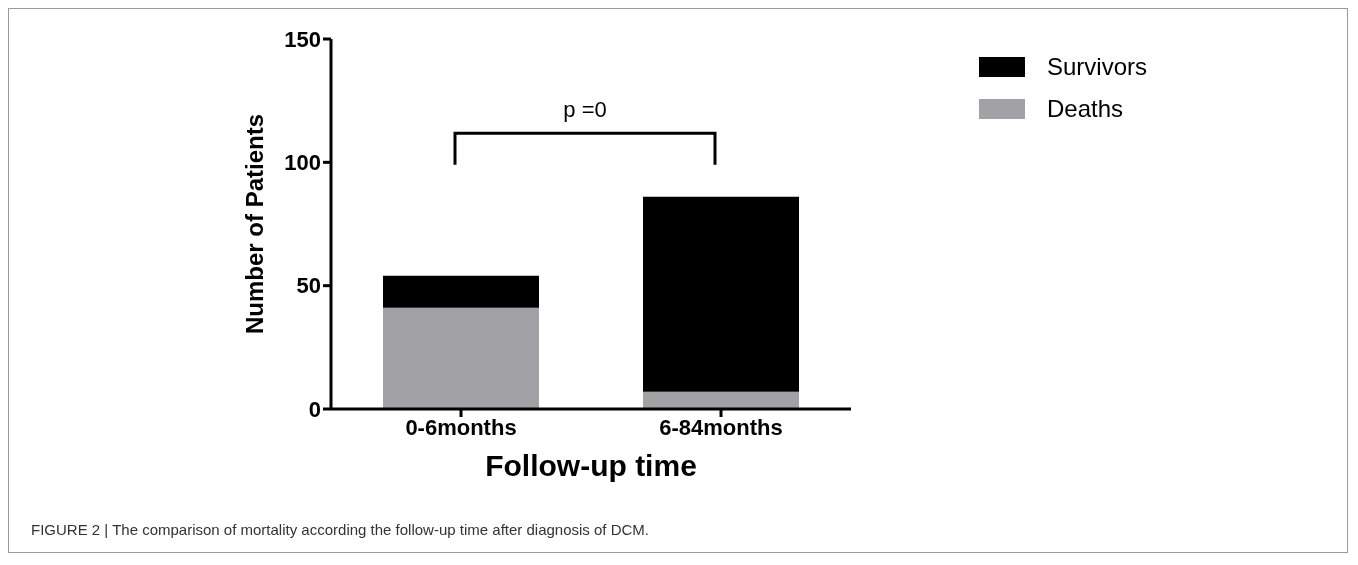 Image resolution: width=1358 pixels, height=565 pixels. Describe the element at coordinates (302, 163) in the screenshot. I see `y-tick-label: 100` at that location.